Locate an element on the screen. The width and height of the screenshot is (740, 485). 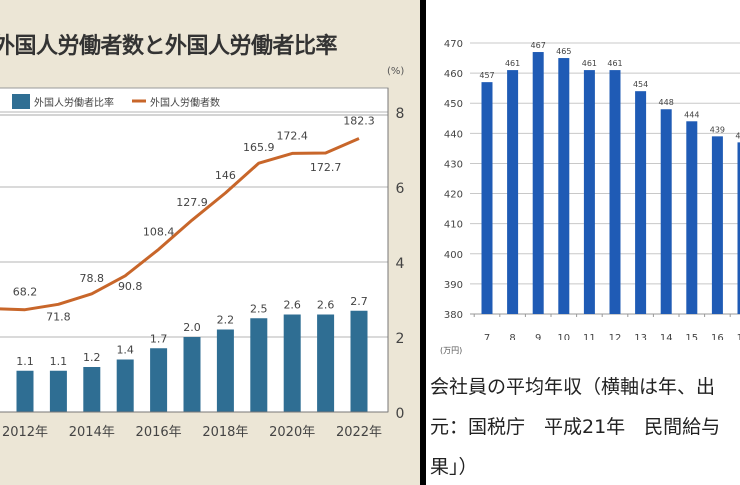
y-axis-tick-label: 470 is located at coordinates (453, 44).